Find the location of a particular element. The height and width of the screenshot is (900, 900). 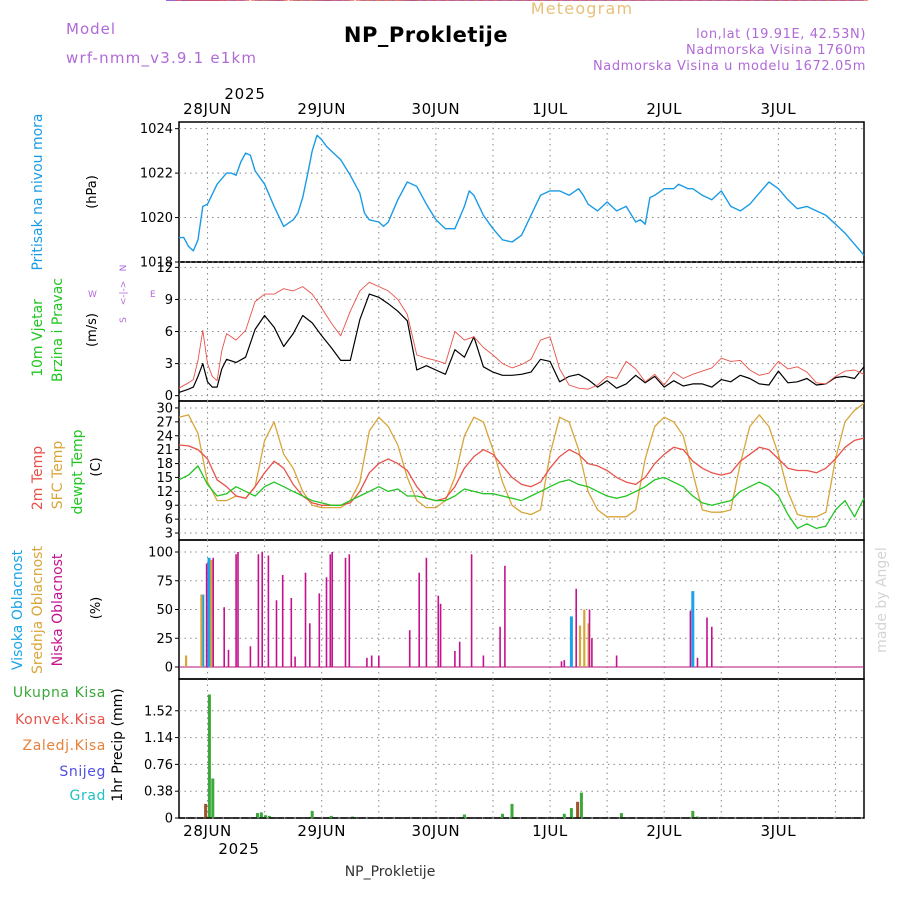

day-label-bottom: 2JUL is located at coordinates (664, 831).